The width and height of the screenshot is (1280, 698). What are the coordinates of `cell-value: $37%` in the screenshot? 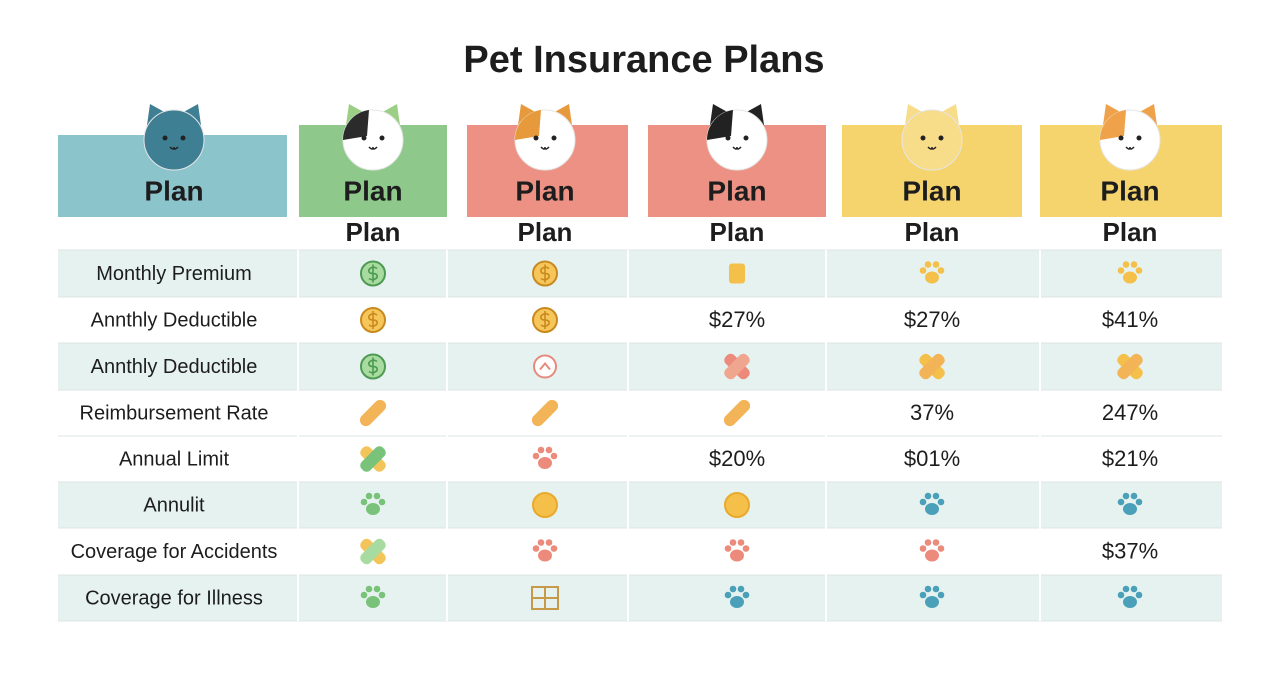 It's located at (1130, 550).